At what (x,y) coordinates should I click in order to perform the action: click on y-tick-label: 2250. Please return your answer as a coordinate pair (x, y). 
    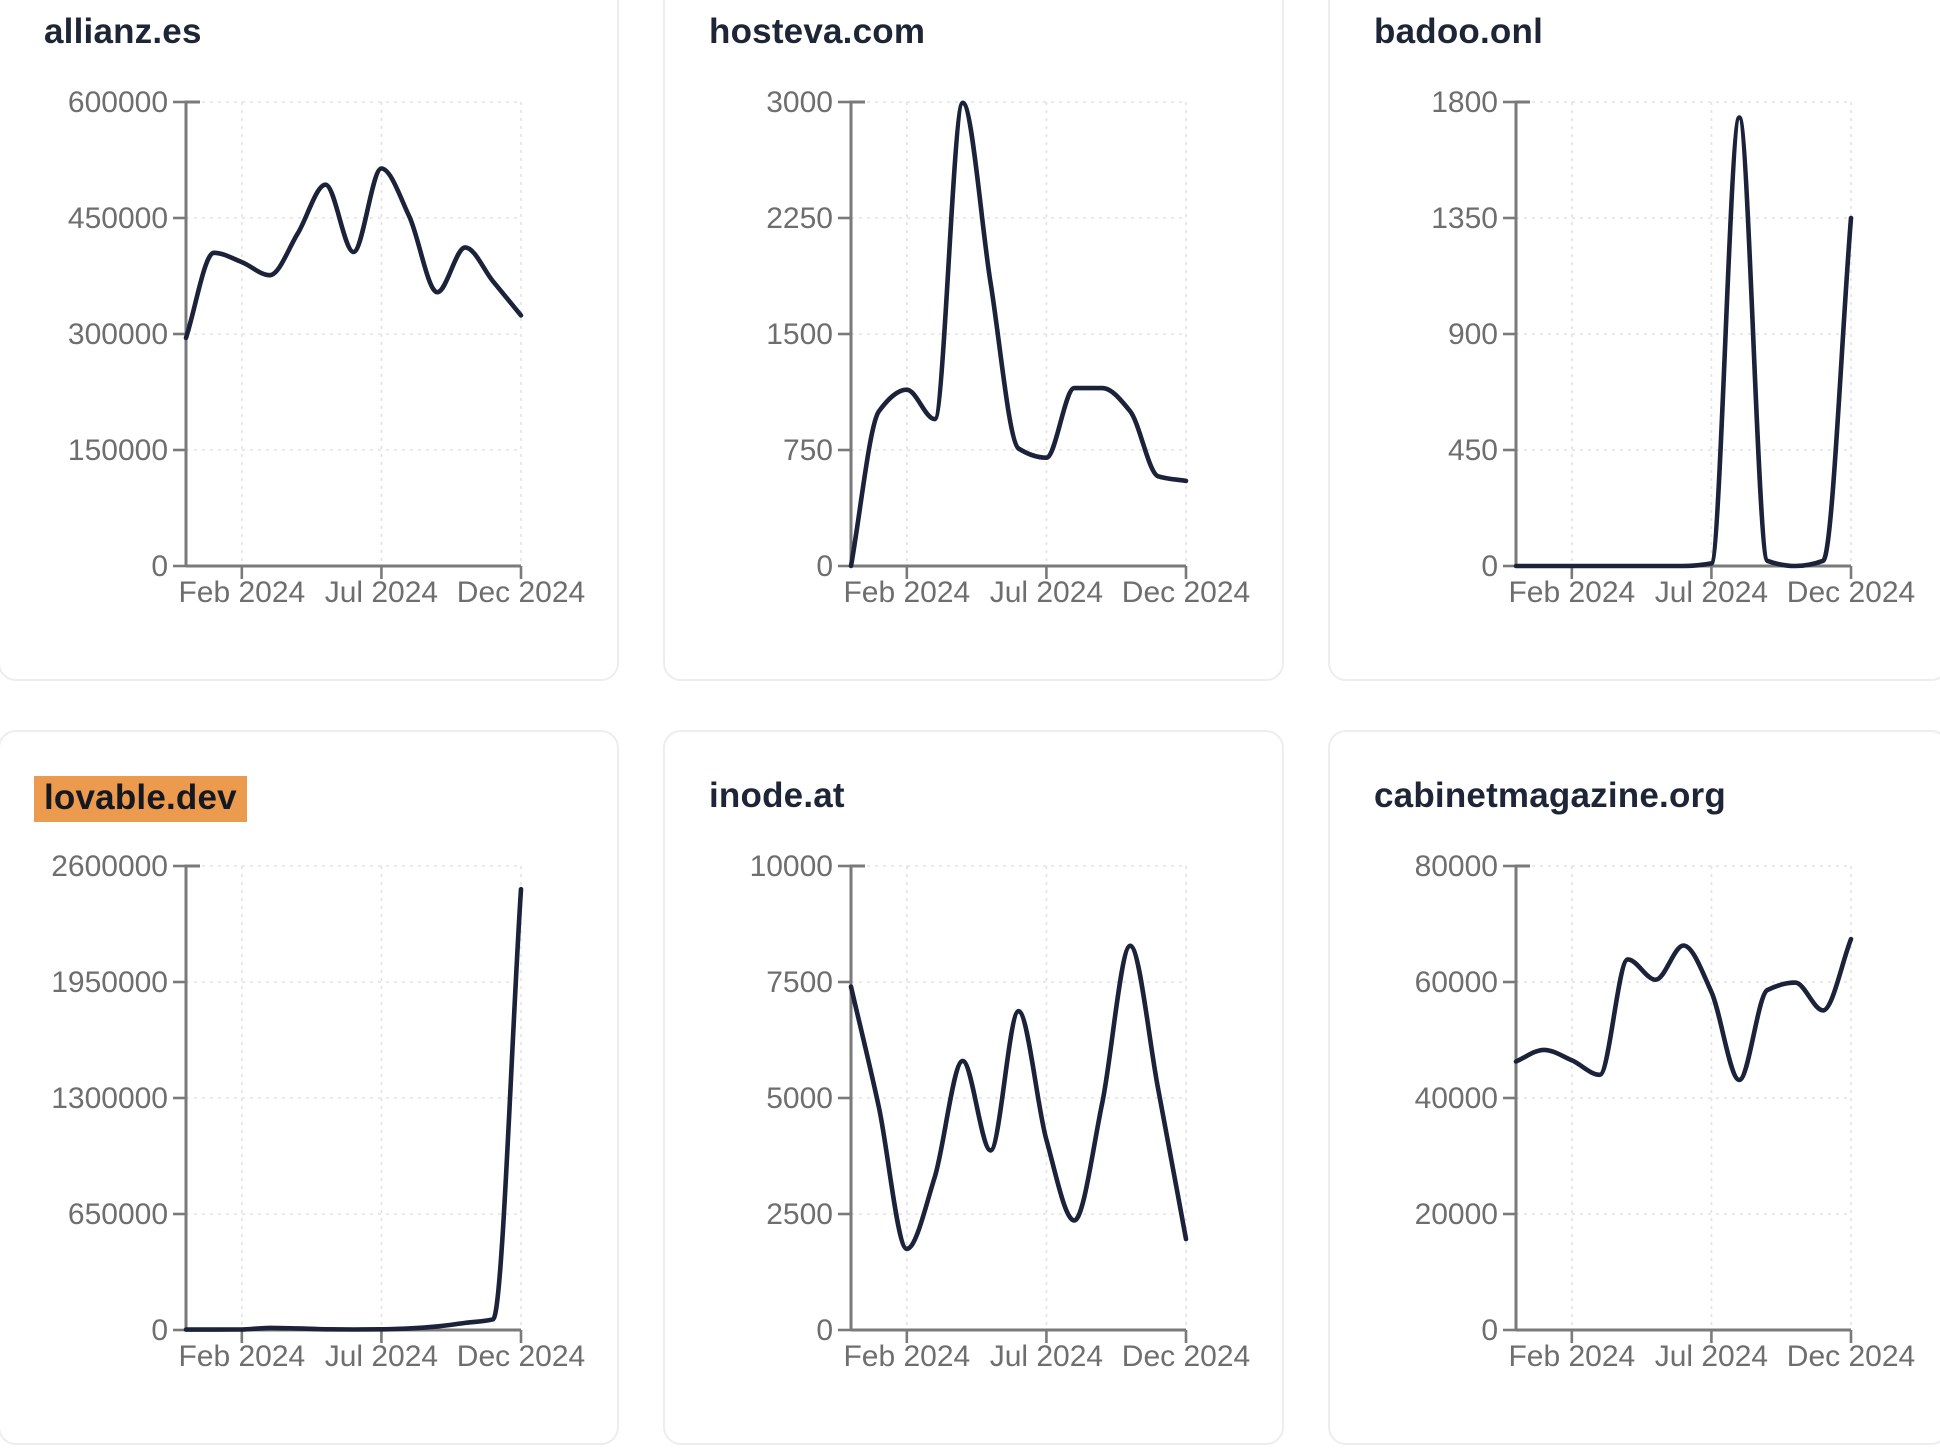
    Looking at the image, I should click on (799, 218).